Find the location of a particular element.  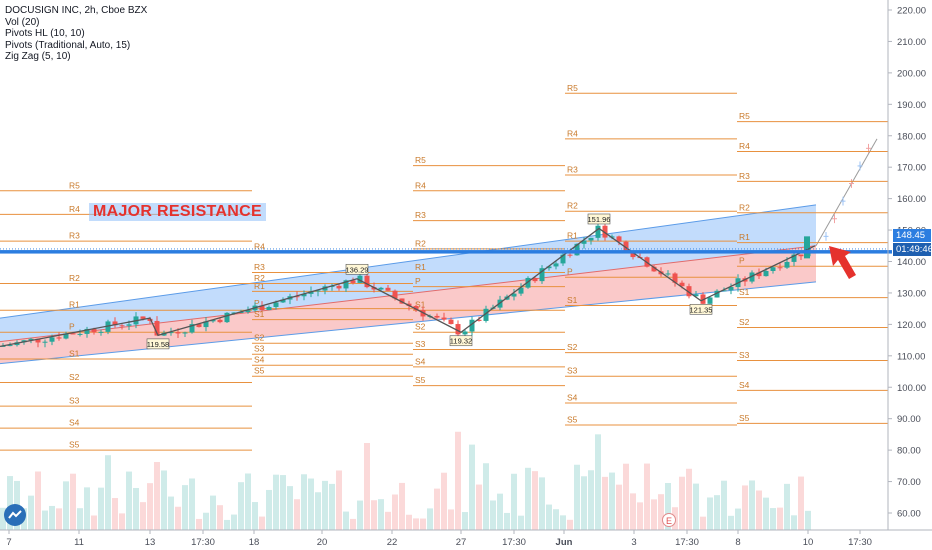

x-tick-label: 7 is located at coordinates (8, 542).